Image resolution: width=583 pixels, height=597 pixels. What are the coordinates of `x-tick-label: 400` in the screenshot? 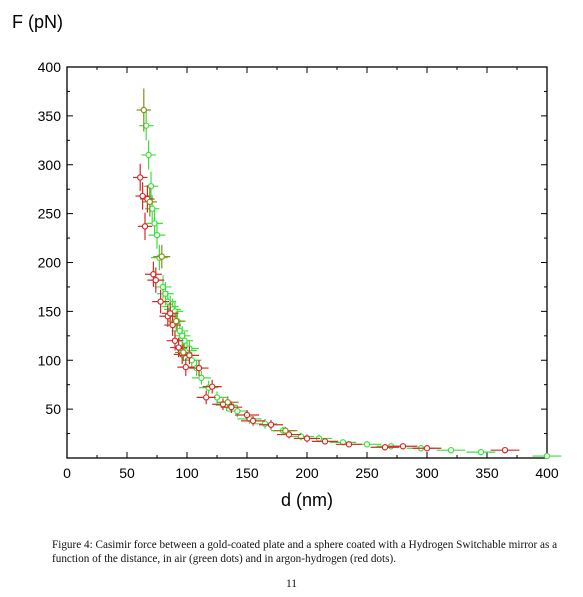 It's located at (547, 473).